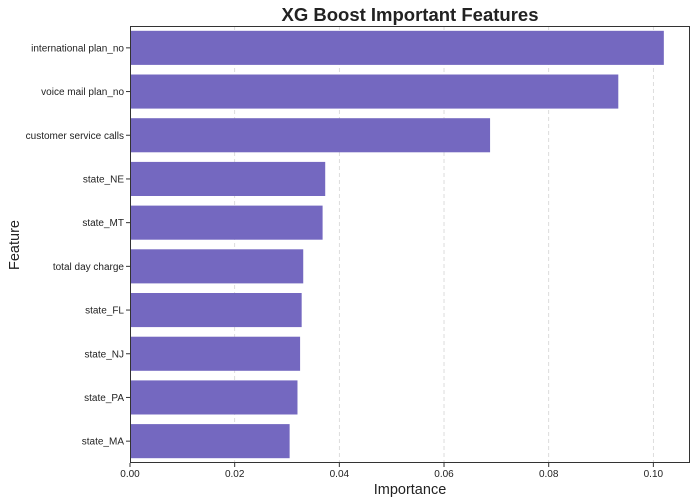 Image resolution: width=696 pixels, height=503 pixels. I want to click on bar-international-plan-no, so click(397, 47).